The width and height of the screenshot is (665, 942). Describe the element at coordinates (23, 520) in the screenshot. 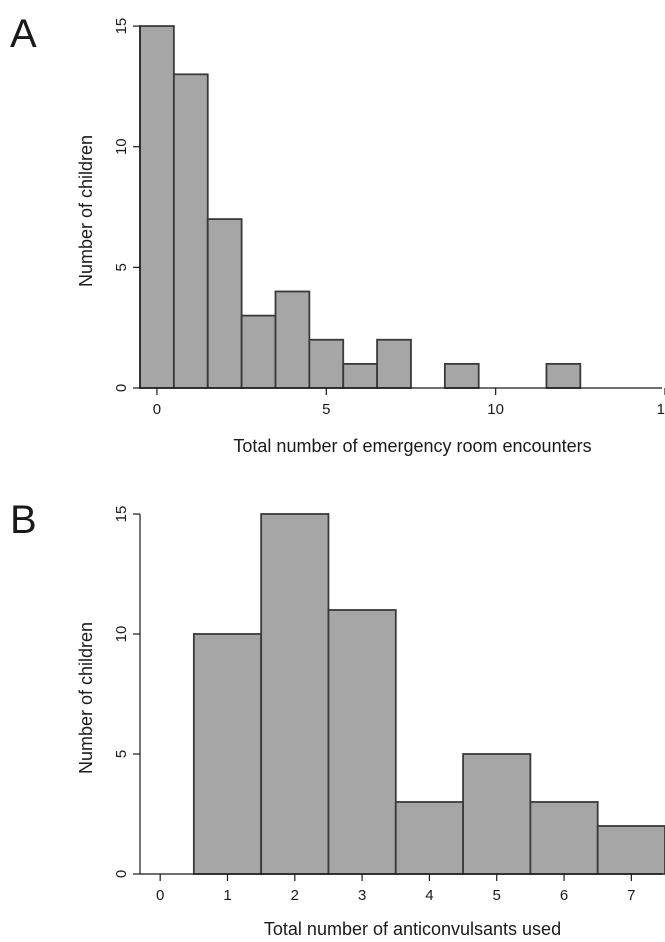

I see `panel-label-b: B` at that location.